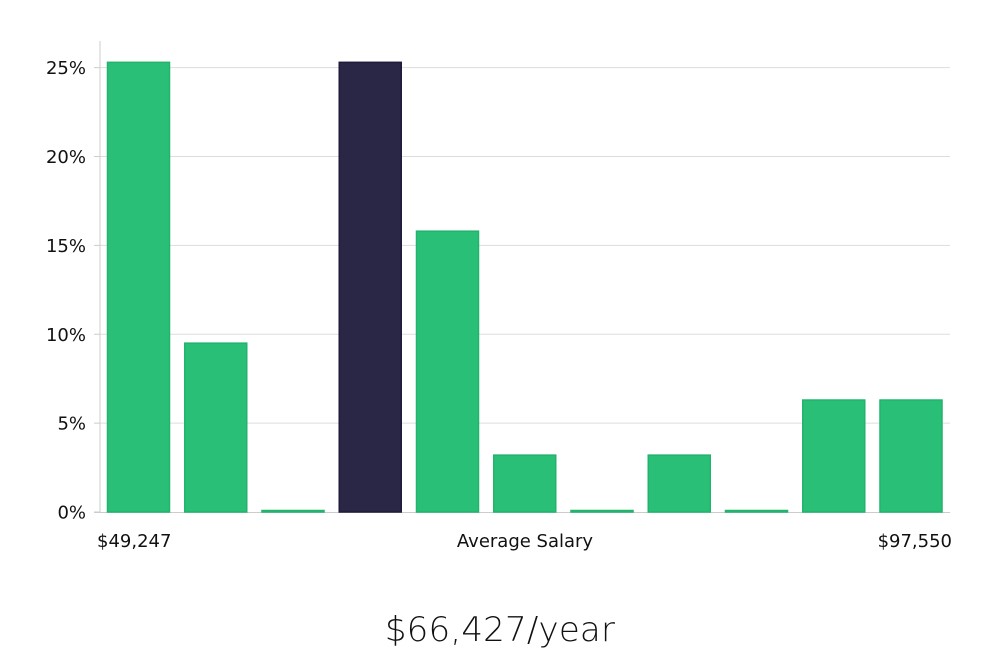  Describe the element at coordinates (66, 157) in the screenshot. I see `y-tick-label: 20%` at that location.